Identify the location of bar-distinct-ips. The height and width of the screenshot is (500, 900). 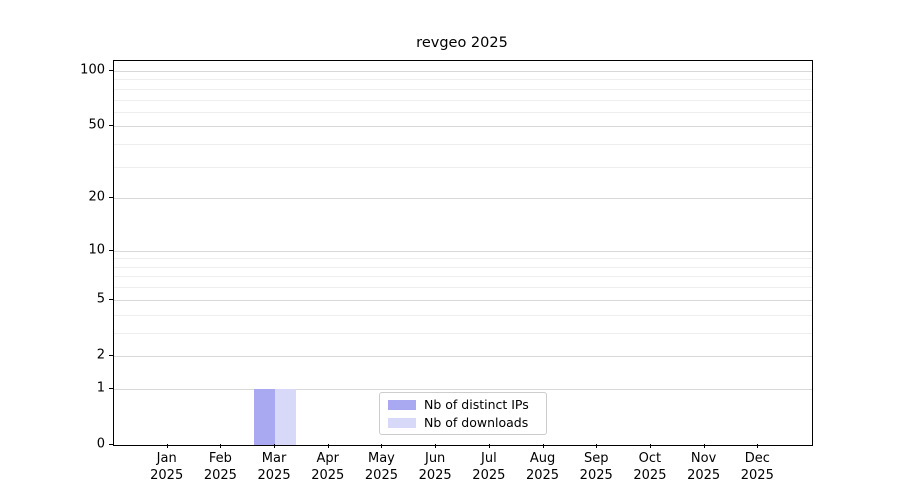
(265, 416).